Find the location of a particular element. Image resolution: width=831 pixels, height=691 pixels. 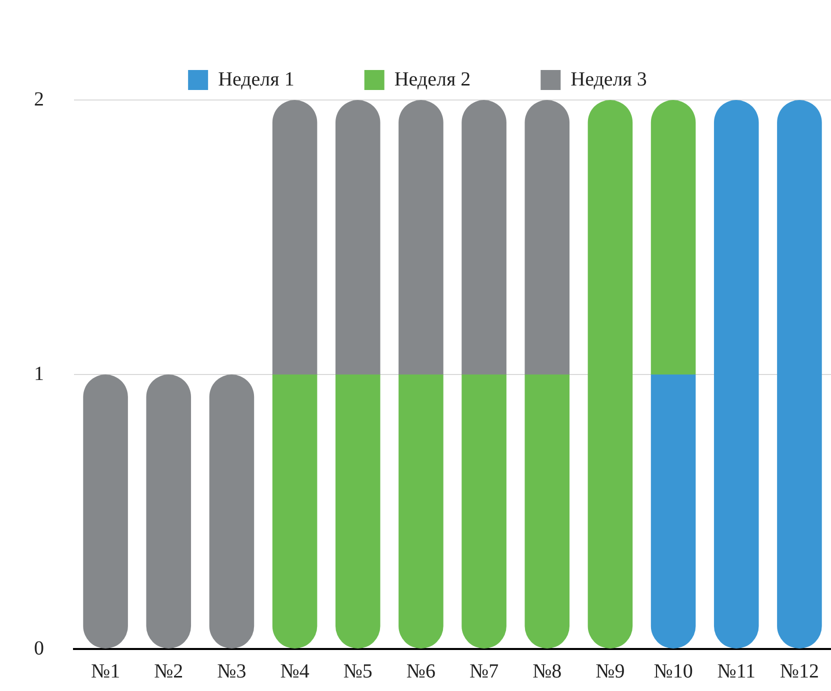

y-tick-label: 1 is located at coordinates (39, 373).